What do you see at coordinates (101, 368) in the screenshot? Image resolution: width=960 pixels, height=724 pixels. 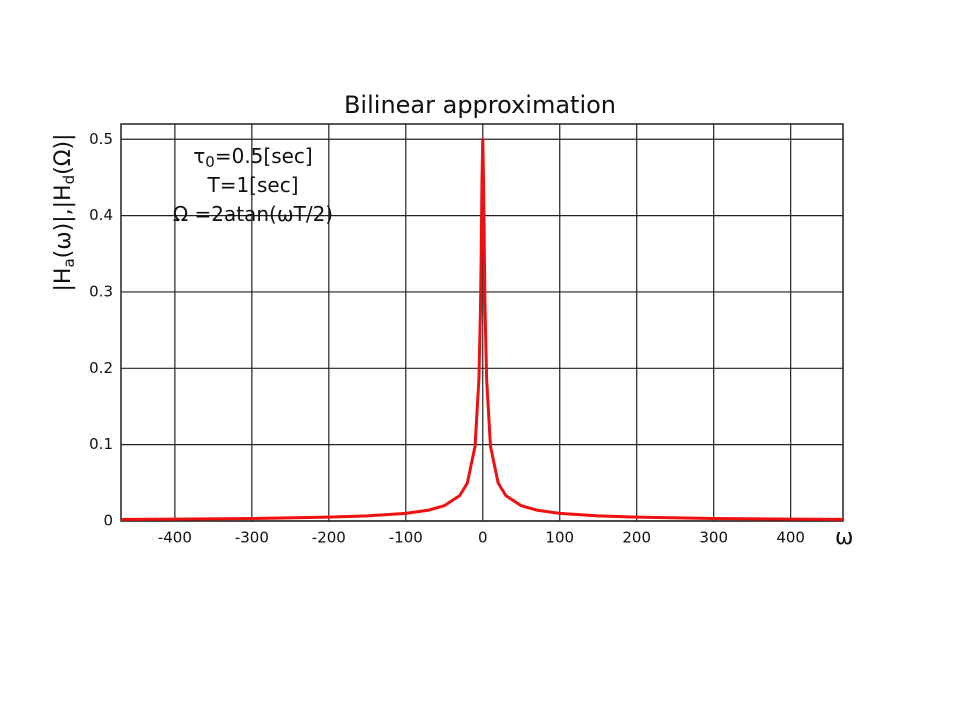 I see `y-tick-label: 0.2` at bounding box center [101, 368].